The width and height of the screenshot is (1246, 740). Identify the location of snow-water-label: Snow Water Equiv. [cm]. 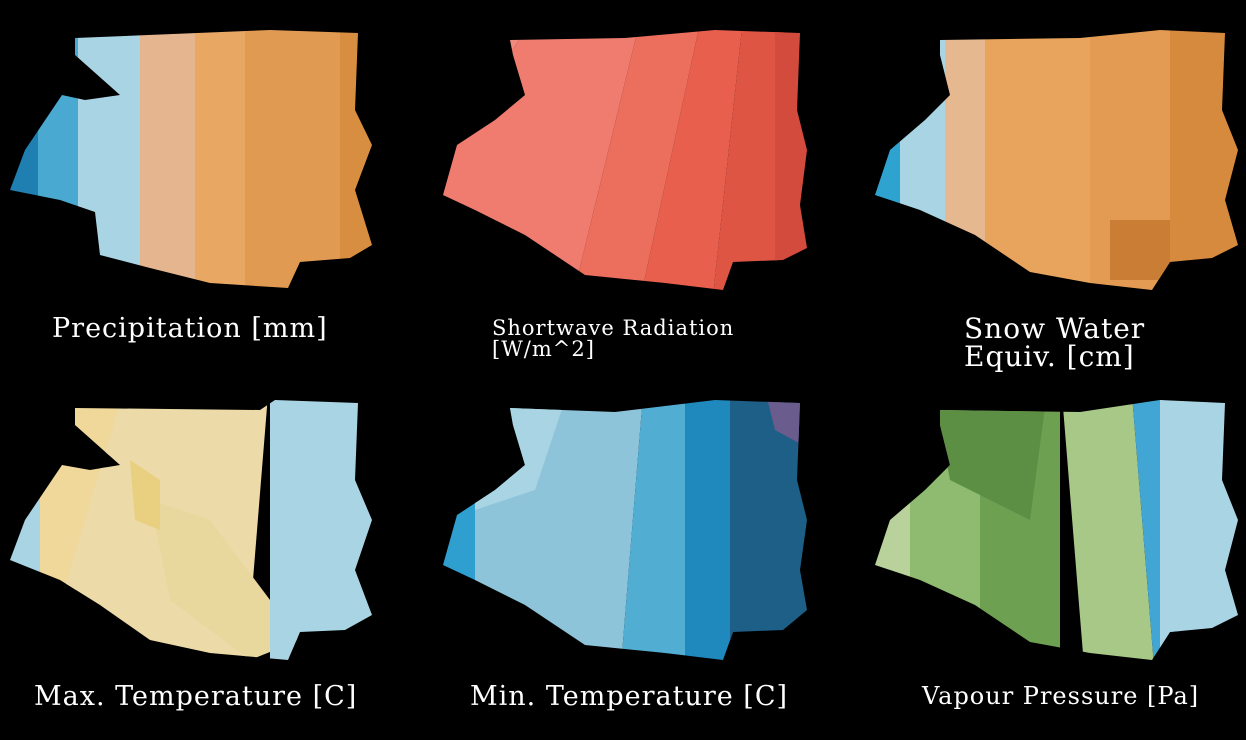
(1055, 342).